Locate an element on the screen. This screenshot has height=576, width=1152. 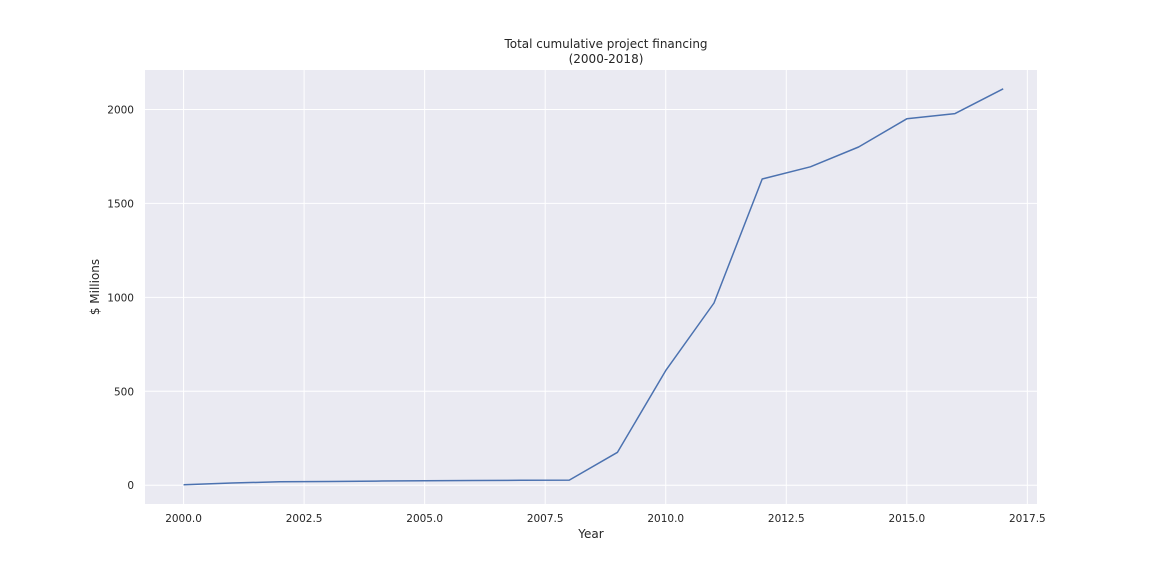
x-tick-label: 2010.0 is located at coordinates (665, 519).